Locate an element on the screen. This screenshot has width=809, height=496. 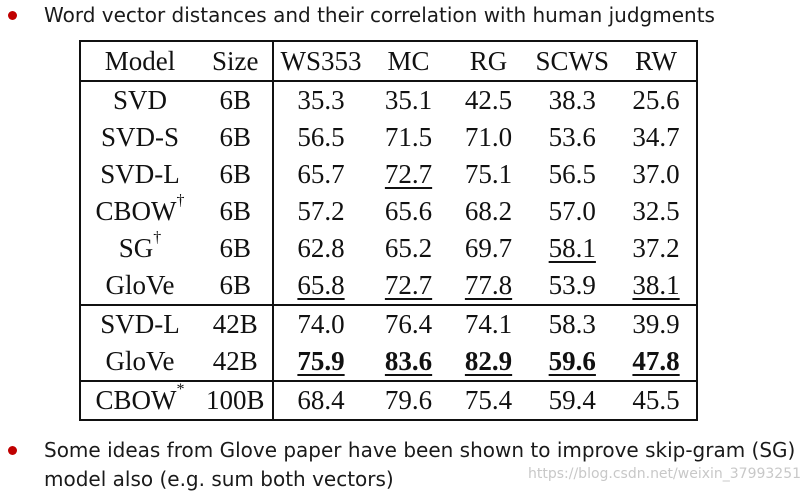
cell-model: SVD-S is located at coordinates (139, 137).